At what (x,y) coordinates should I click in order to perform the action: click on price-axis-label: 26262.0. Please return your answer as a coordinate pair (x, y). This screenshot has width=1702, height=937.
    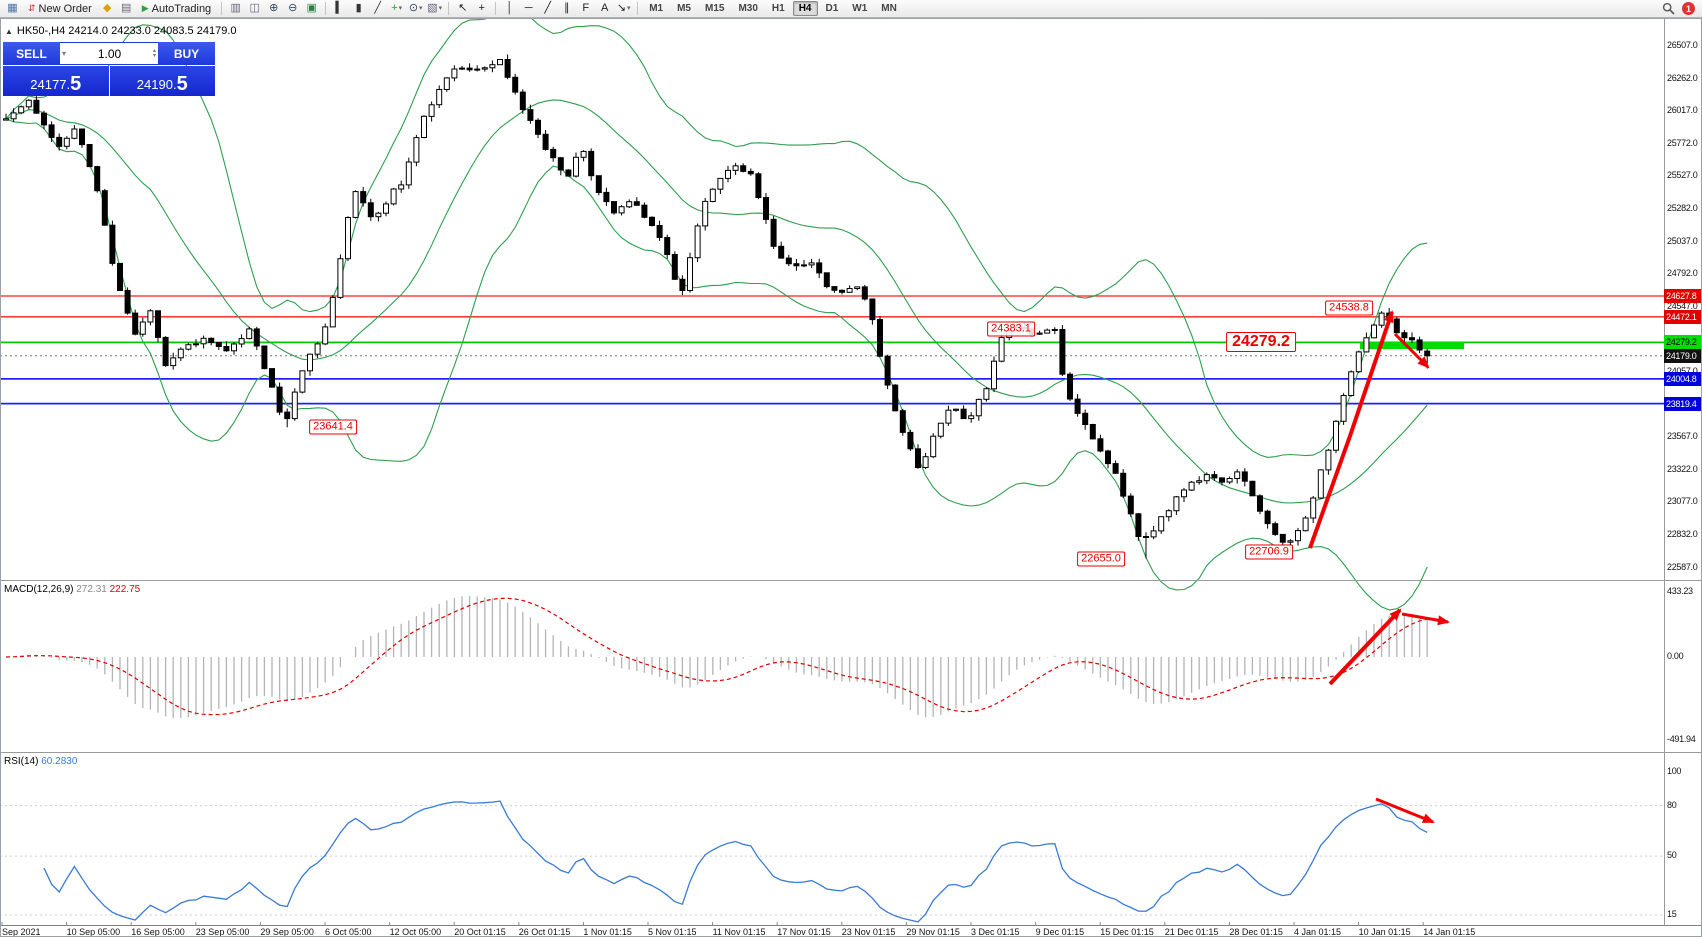
    Looking at the image, I should click on (1682, 77).